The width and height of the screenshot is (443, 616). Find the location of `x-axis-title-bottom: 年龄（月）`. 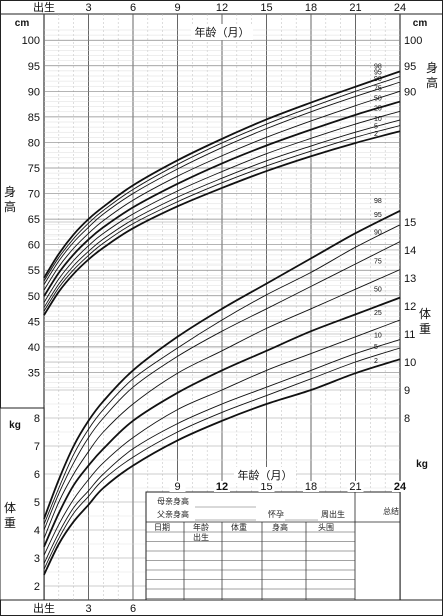

x-axis-title-bottom: 年龄（月） is located at coordinates (265, 475).